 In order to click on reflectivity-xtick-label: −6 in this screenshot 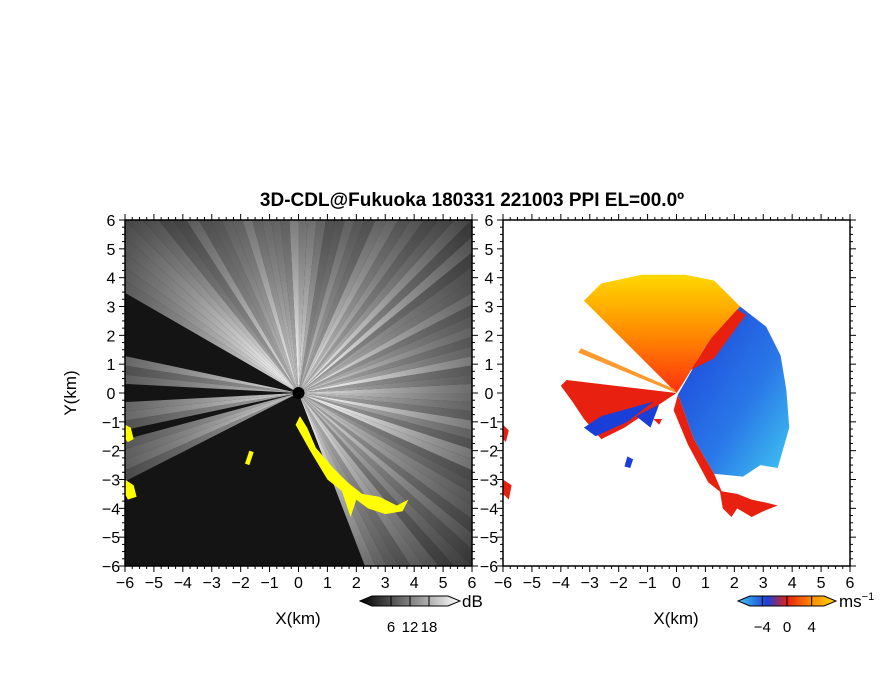, I will do `click(125, 583)`.